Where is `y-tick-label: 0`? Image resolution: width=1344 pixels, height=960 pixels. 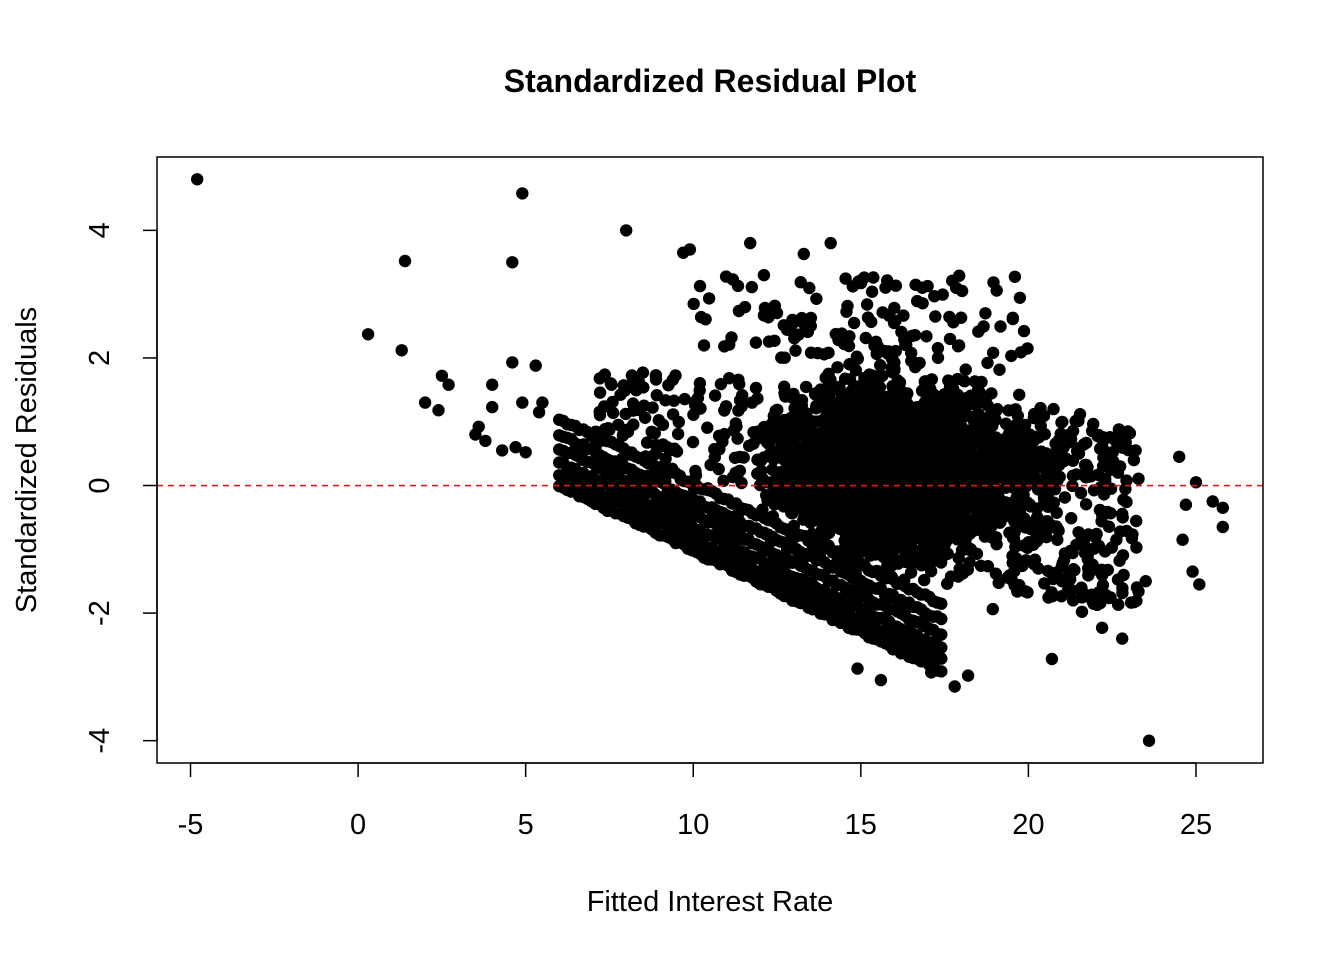
y-tick-label: 0 is located at coordinates (100, 485).